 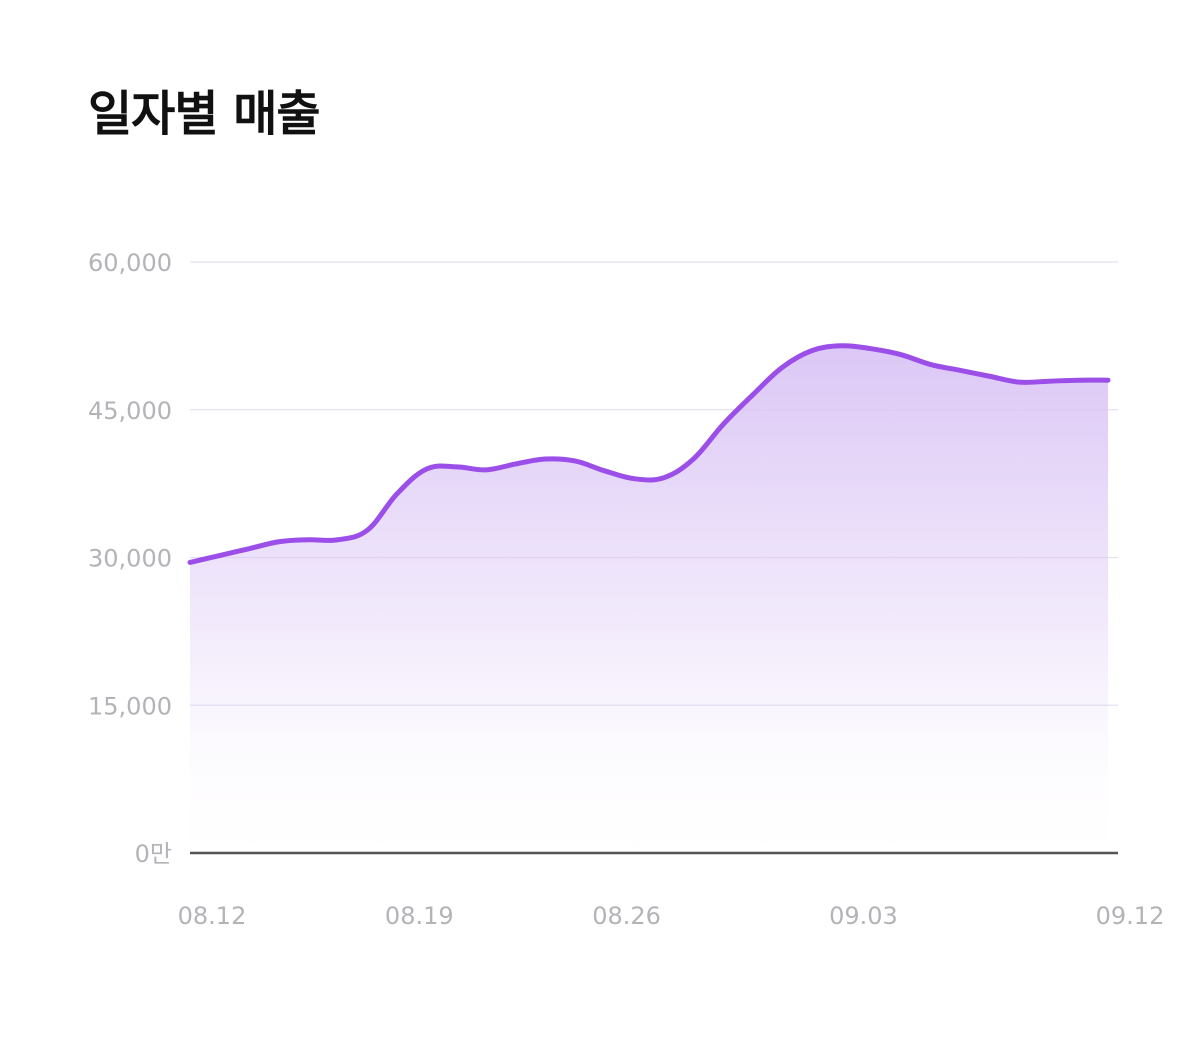 What do you see at coordinates (190, 562) in the screenshot?
I see `data-point-08.12` at bounding box center [190, 562].